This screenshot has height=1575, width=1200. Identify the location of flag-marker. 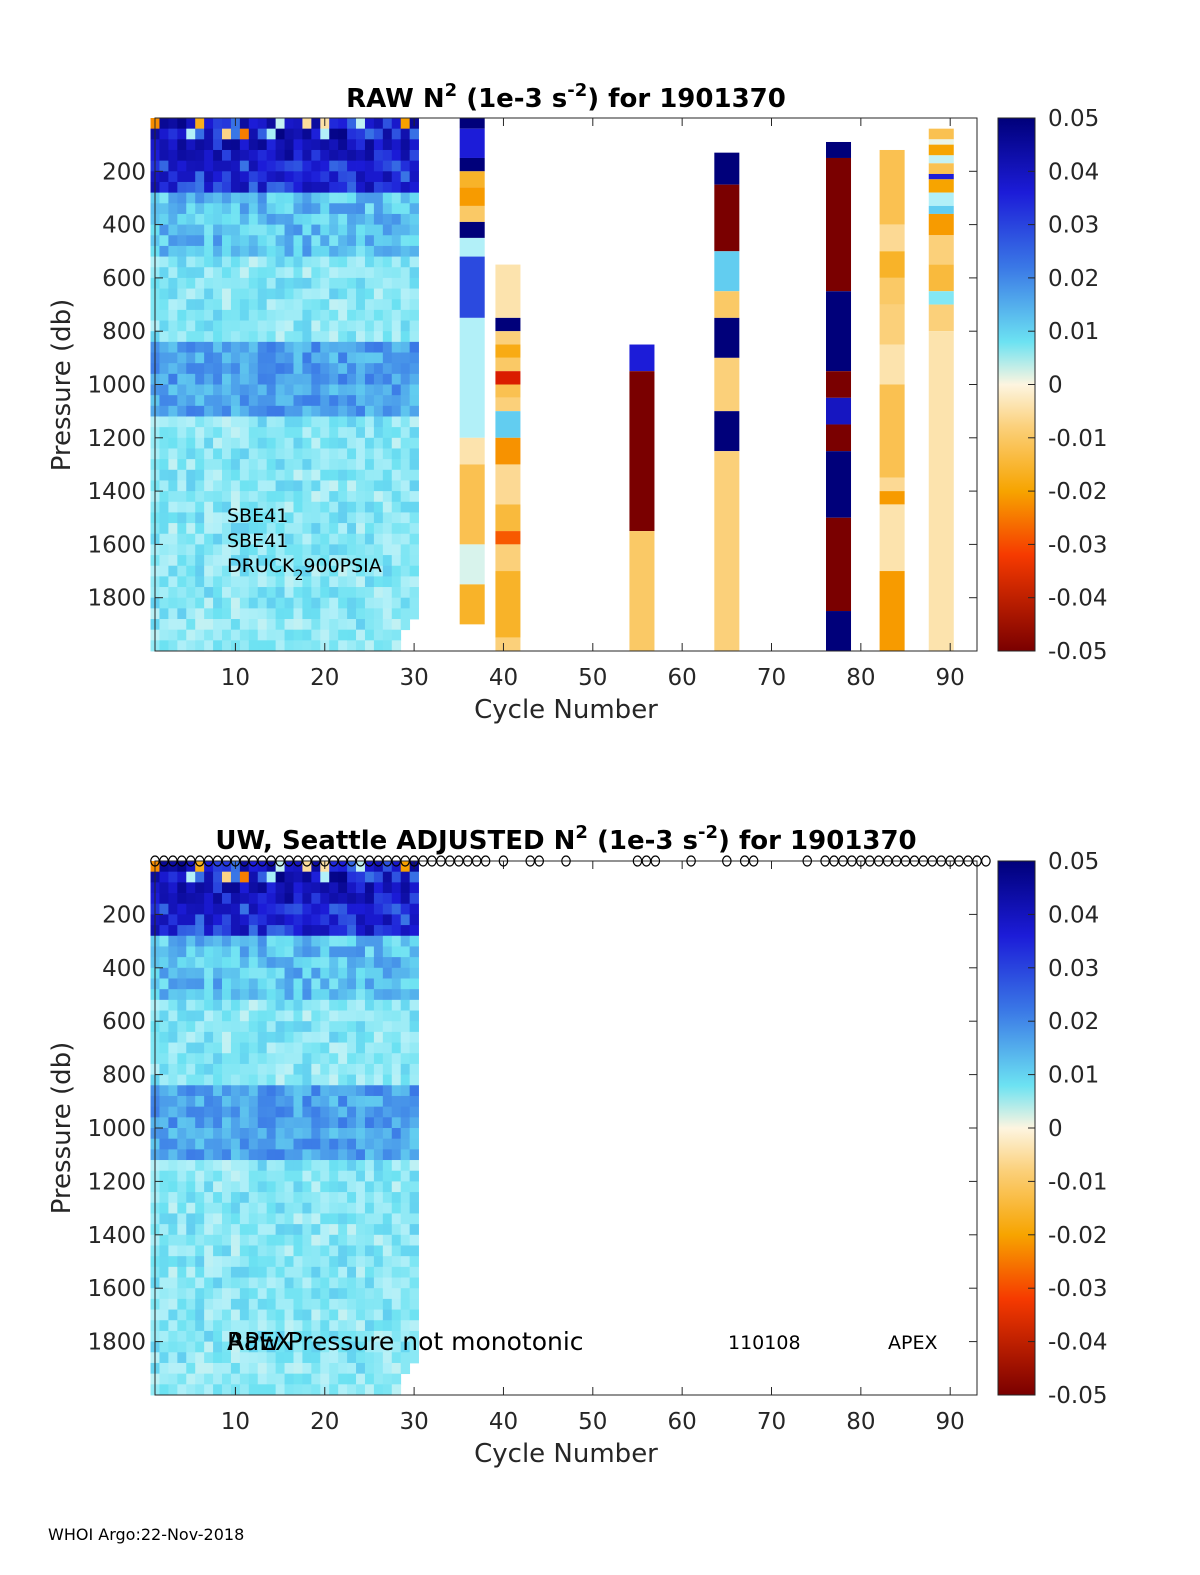
(753, 861).